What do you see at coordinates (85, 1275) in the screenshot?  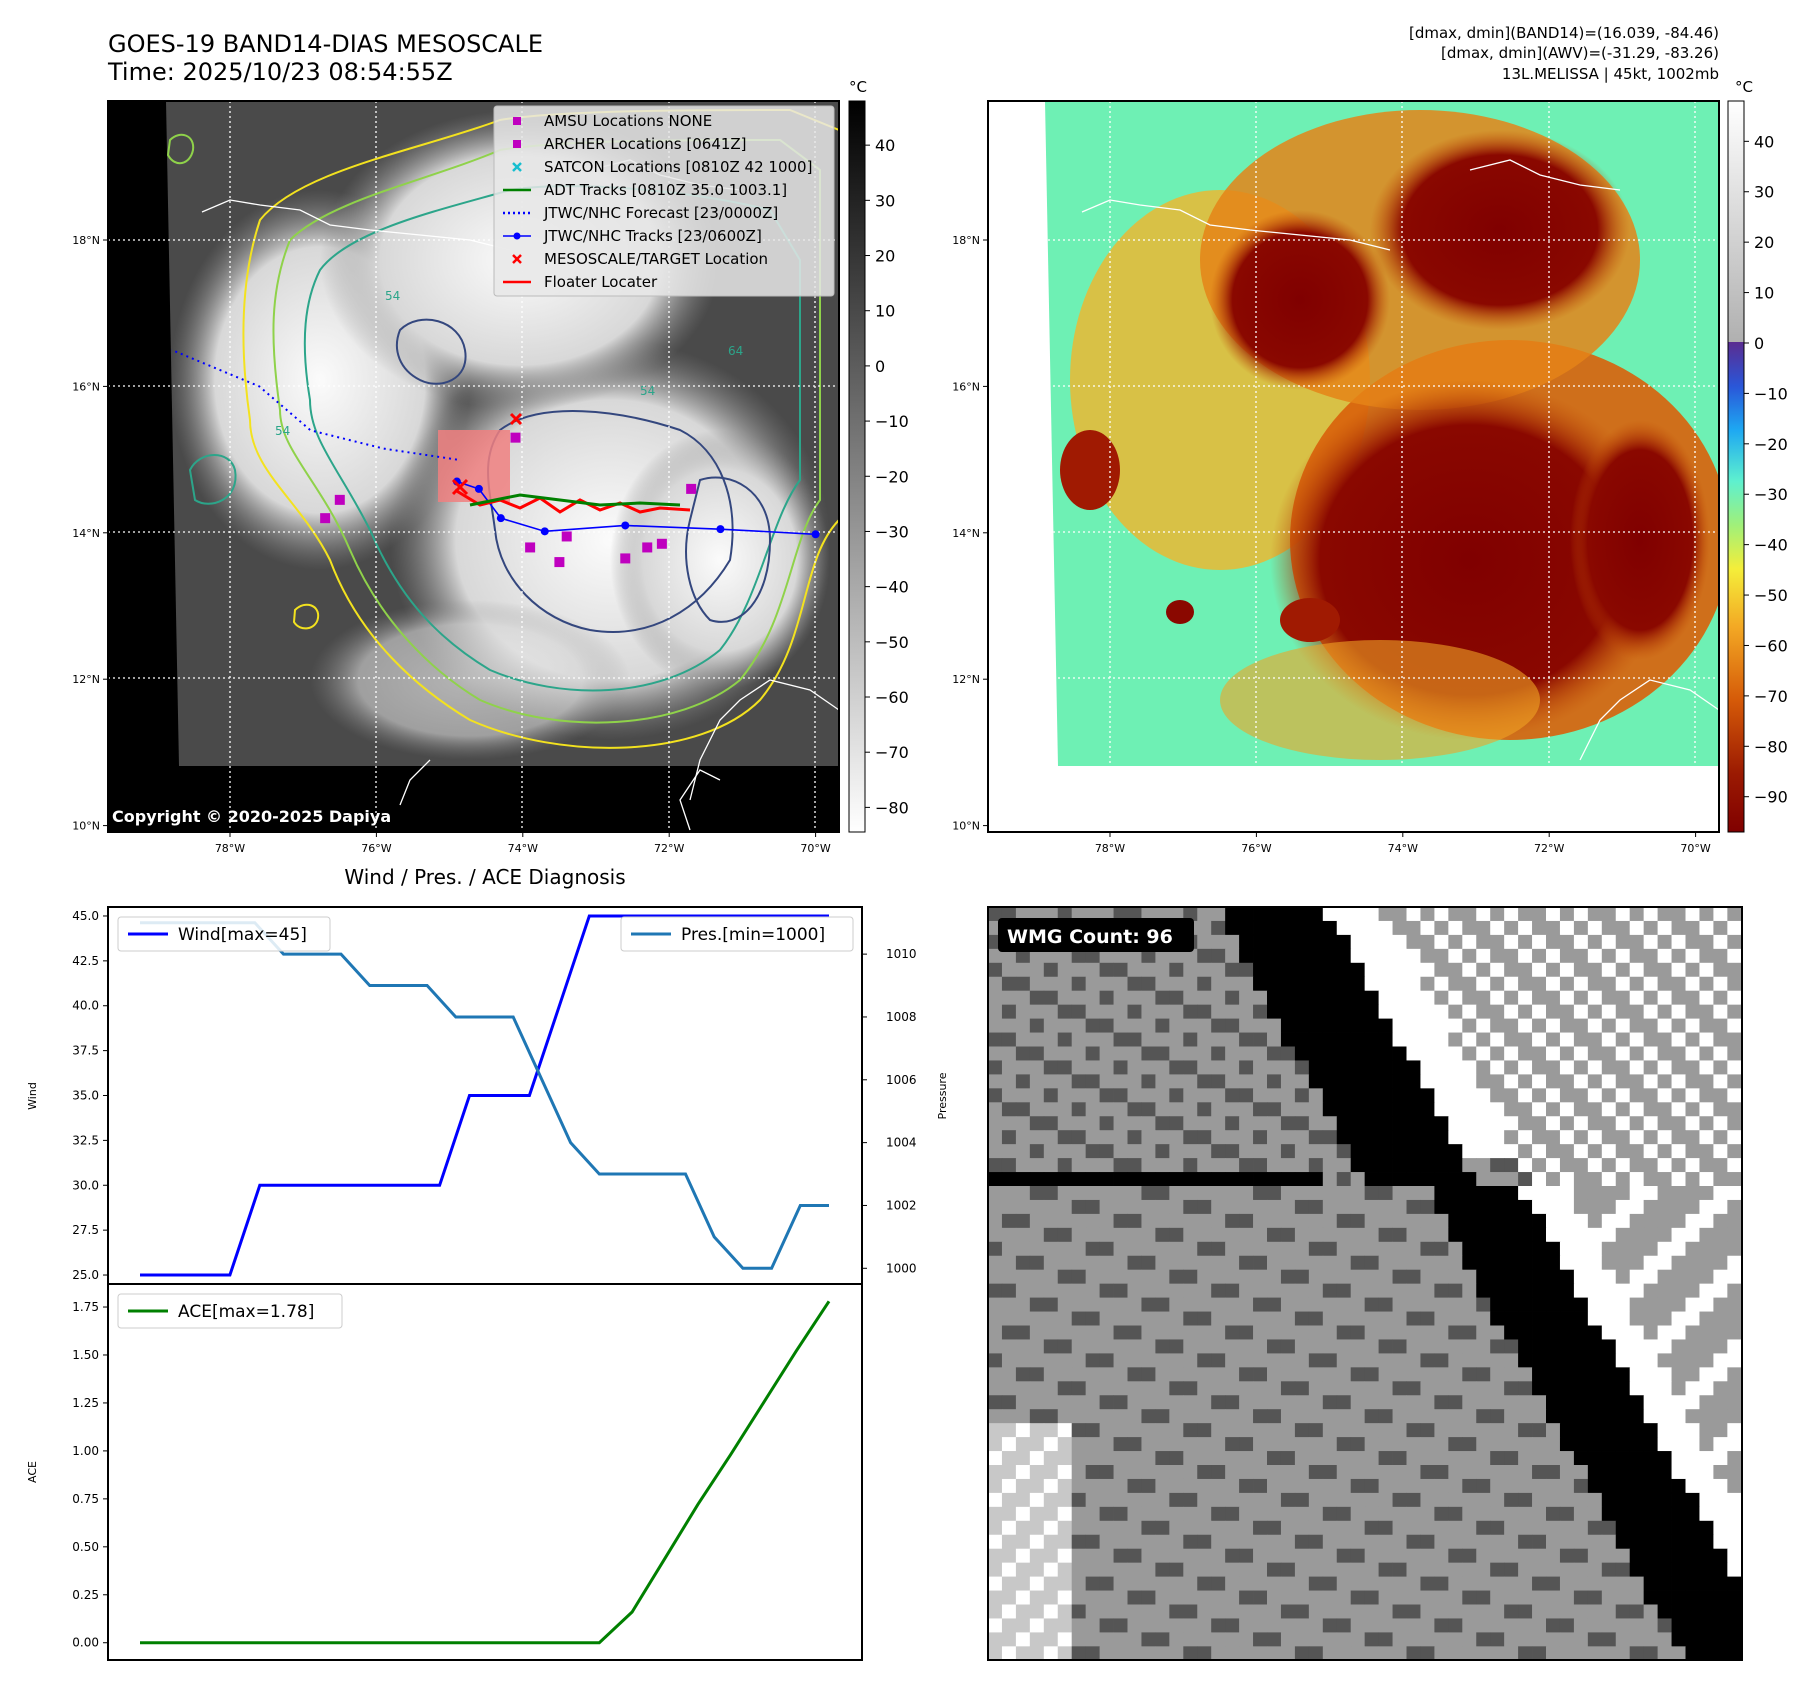 I see `wind-tick-label: 25.0` at bounding box center [85, 1275].